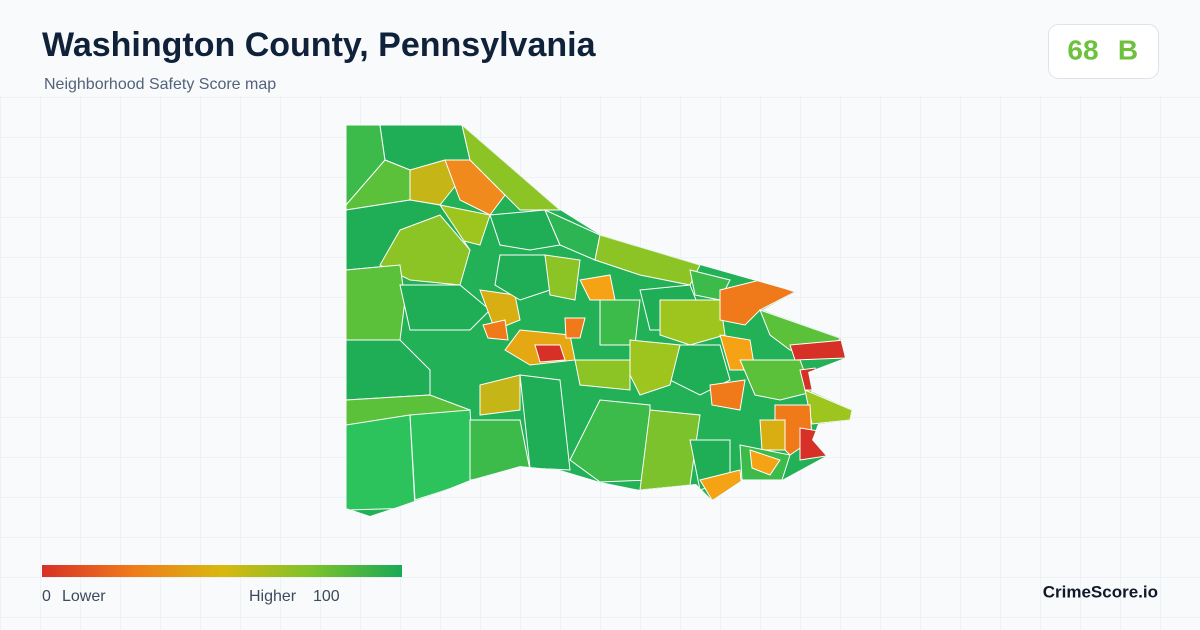 The height and width of the screenshot is (630, 1200). What do you see at coordinates (319, 45) in the screenshot?
I see `page-title: Washington County, Pennsylvania` at bounding box center [319, 45].